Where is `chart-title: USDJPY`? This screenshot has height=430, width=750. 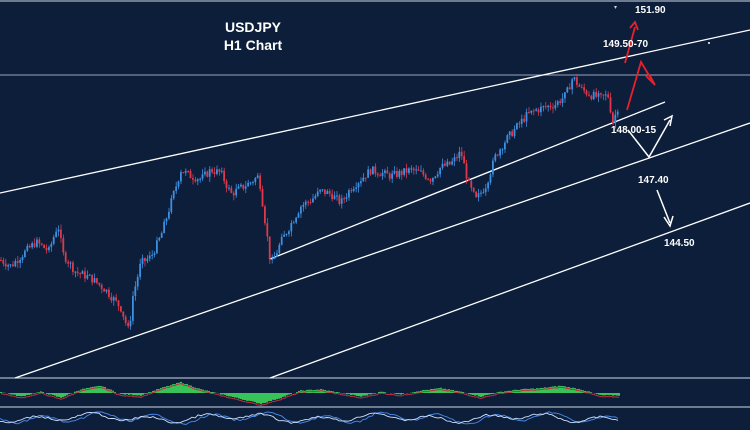 chart-title: USDJPY is located at coordinates (253, 27).